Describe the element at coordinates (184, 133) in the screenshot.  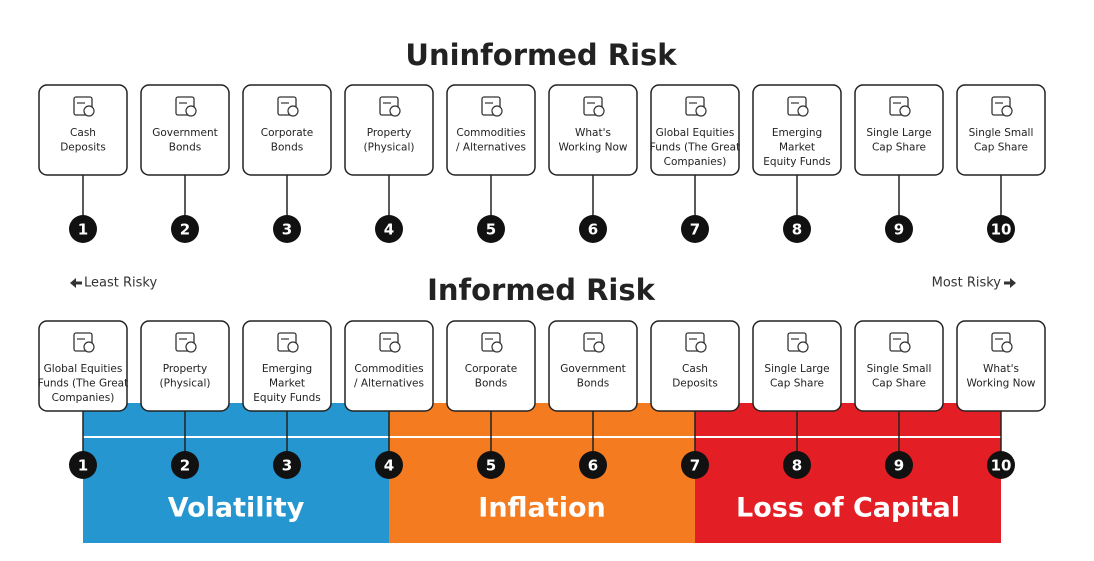
I see `item-label: Government` at that location.